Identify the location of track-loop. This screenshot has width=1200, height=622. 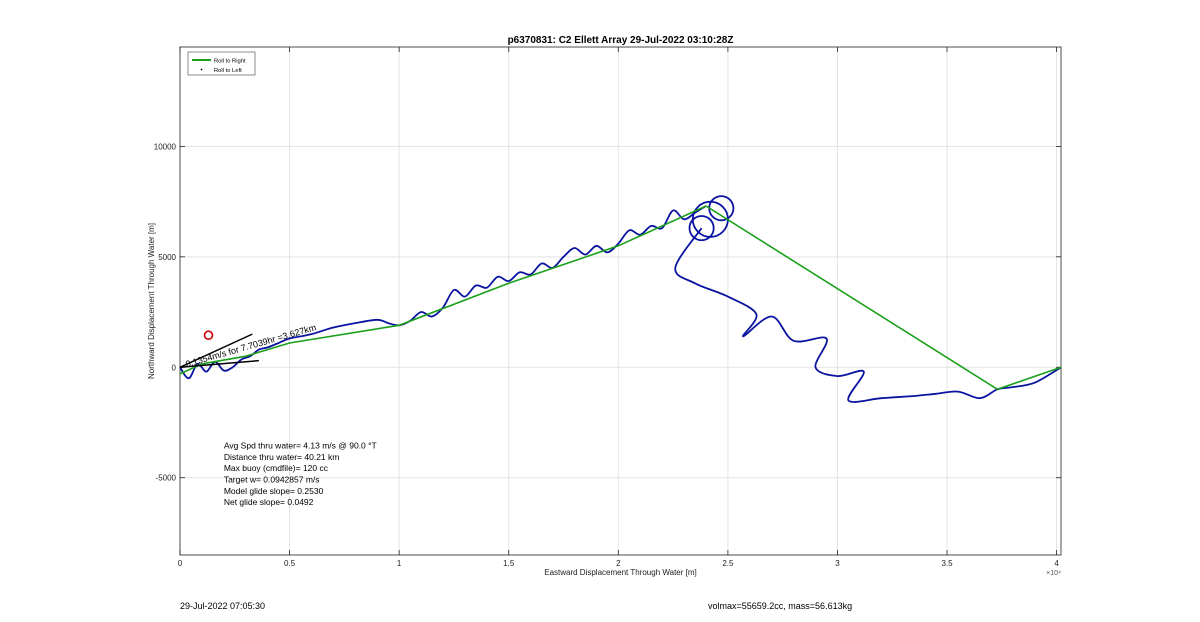
(701, 228).